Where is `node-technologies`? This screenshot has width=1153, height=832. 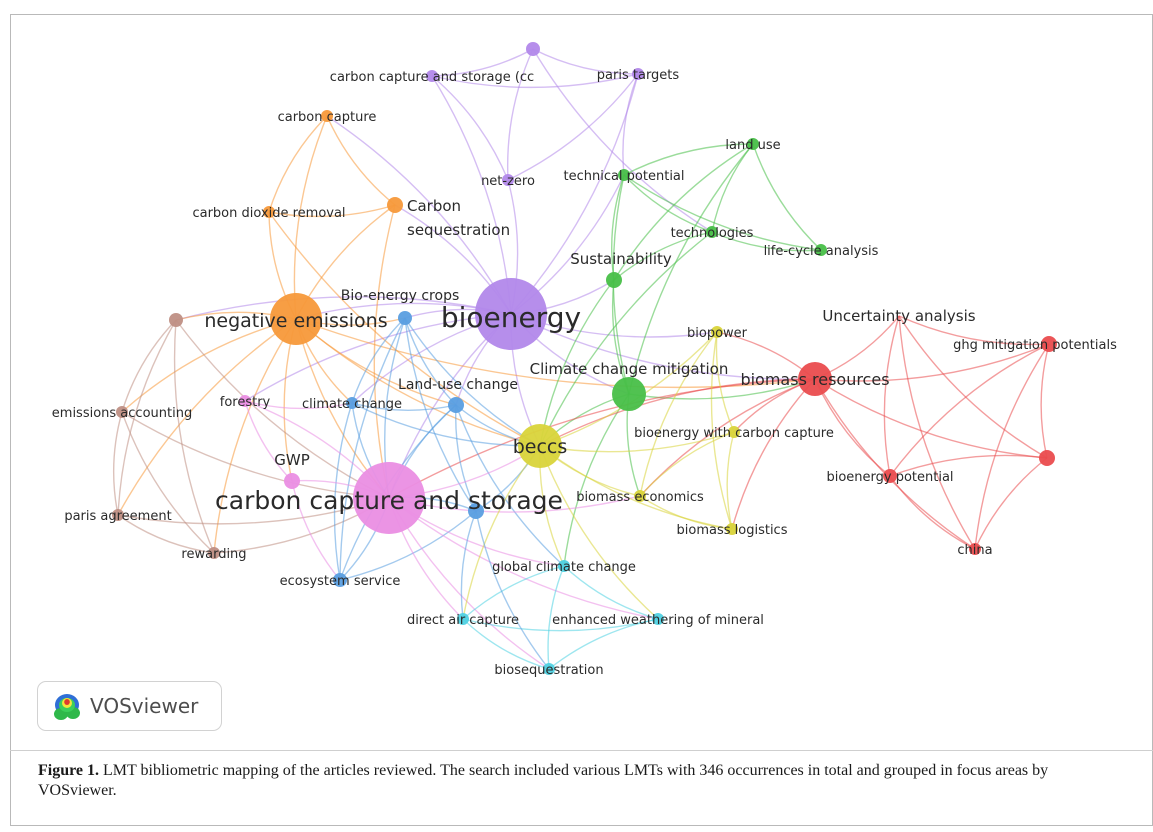
node-technologies is located at coordinates (712, 232).